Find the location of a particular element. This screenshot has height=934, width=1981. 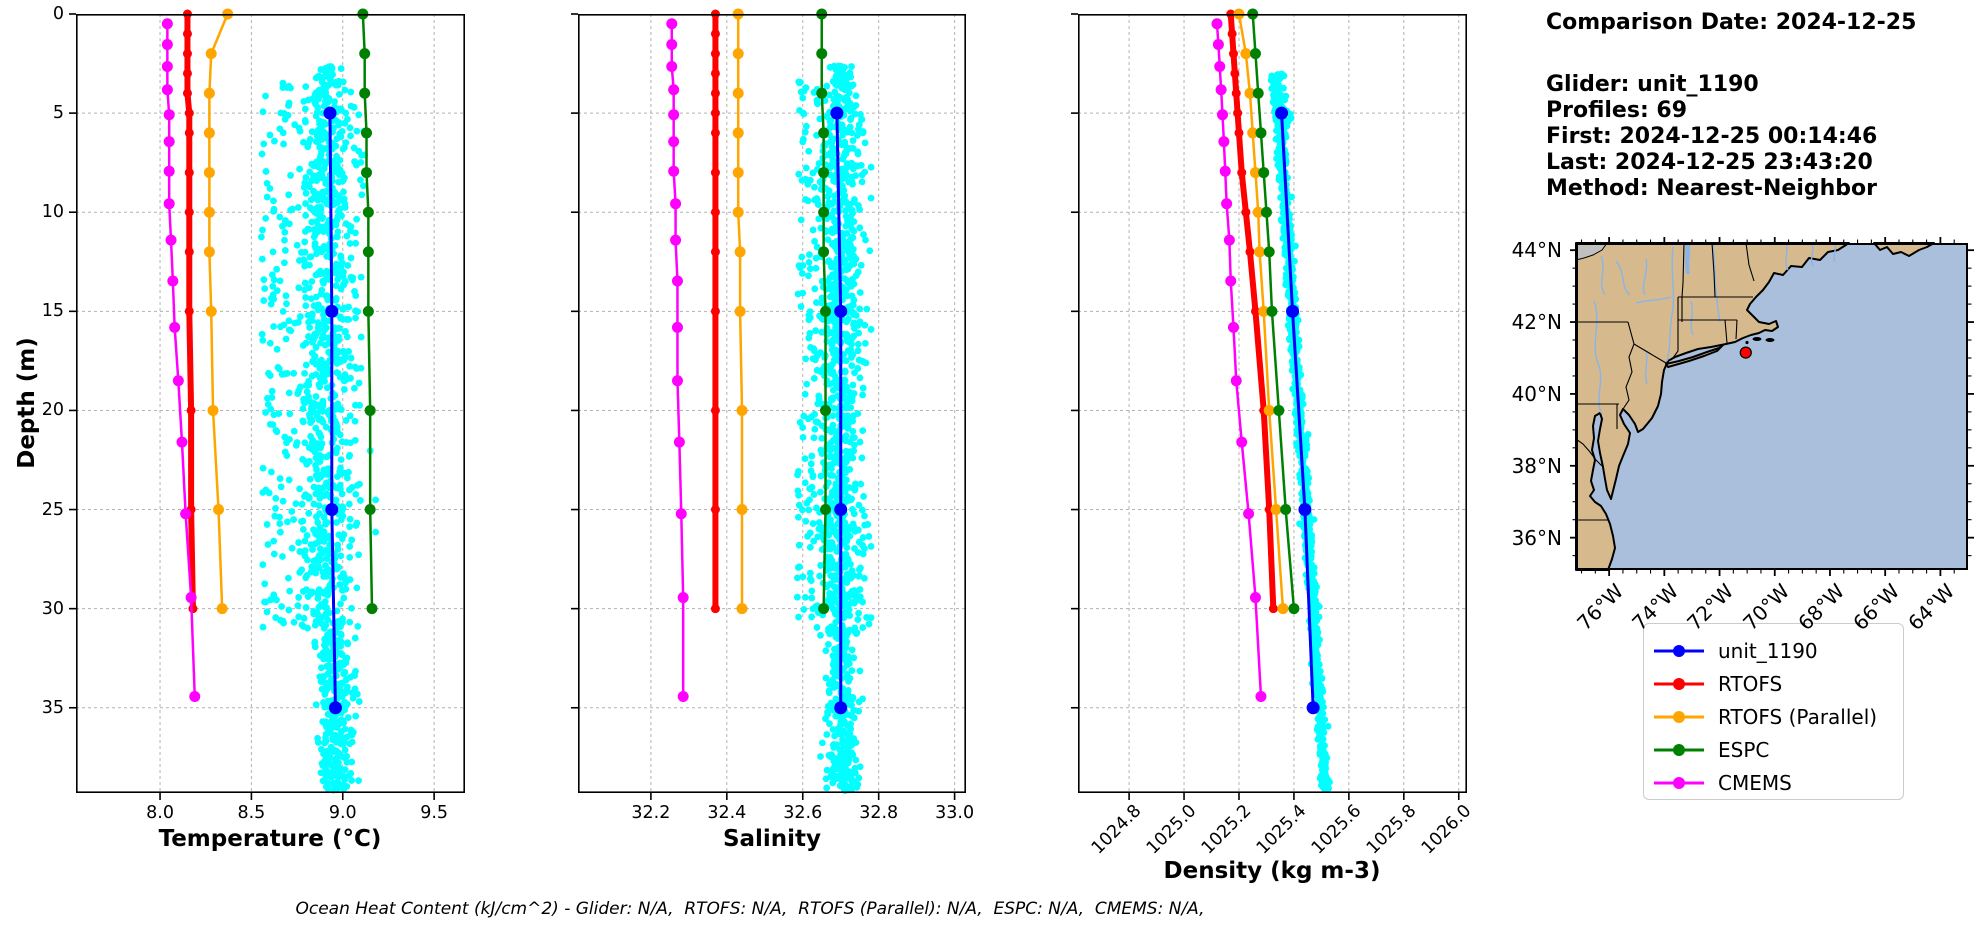

coastline-land is located at coordinates (1712, 406).